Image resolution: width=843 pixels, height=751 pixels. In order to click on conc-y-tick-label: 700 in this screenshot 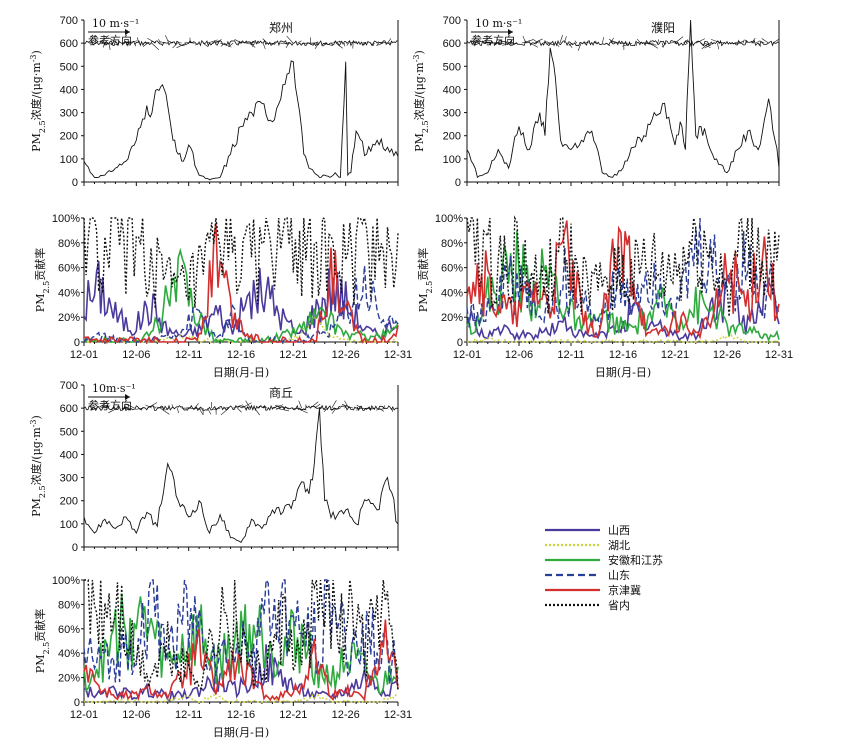, I will do `click(69, 386)`.